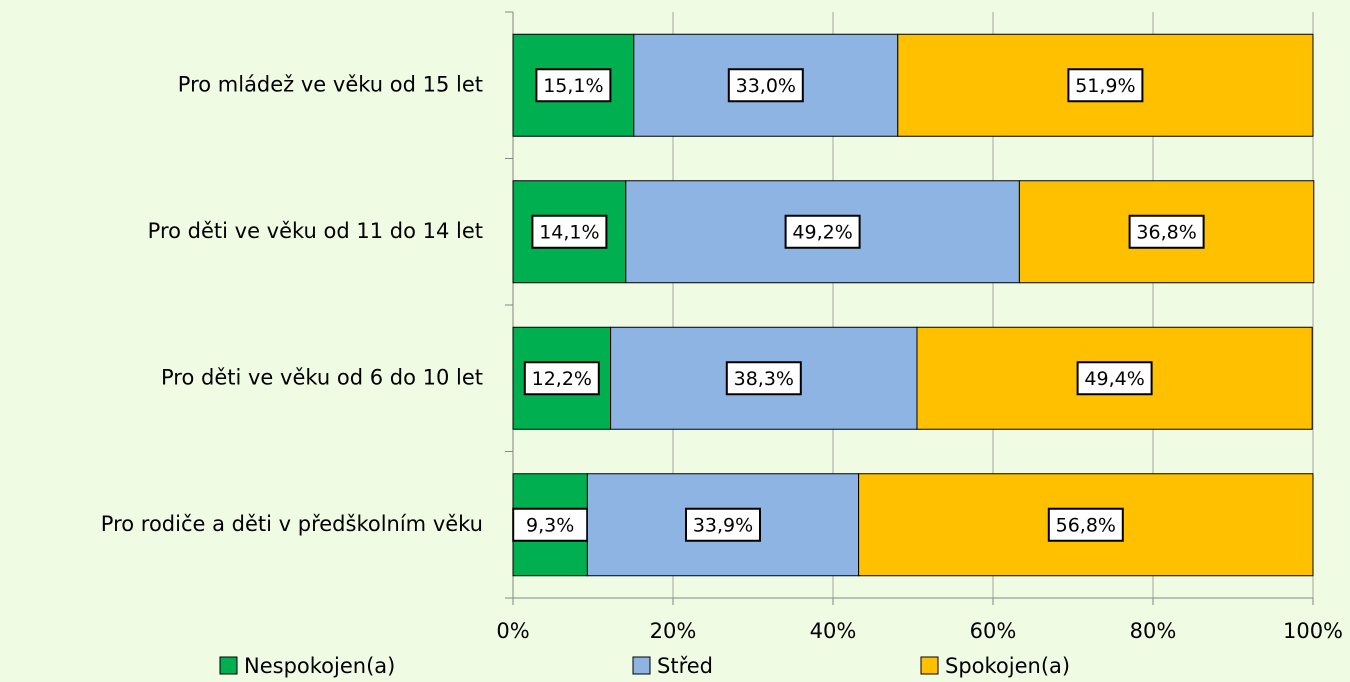 This screenshot has width=1350, height=682. What do you see at coordinates (673, 631) in the screenshot?
I see `x-tick-label: 20%` at bounding box center [673, 631].